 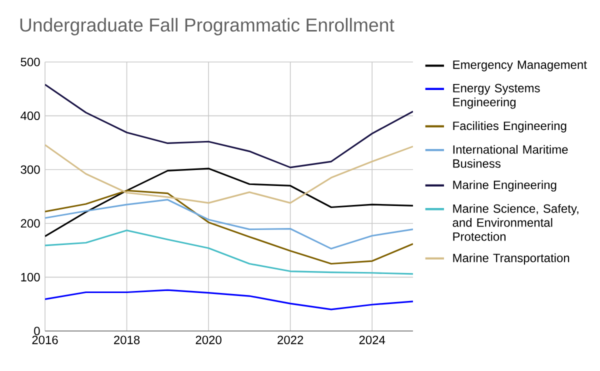 I want to click on x-tick-label: 2022, so click(x=291, y=340).